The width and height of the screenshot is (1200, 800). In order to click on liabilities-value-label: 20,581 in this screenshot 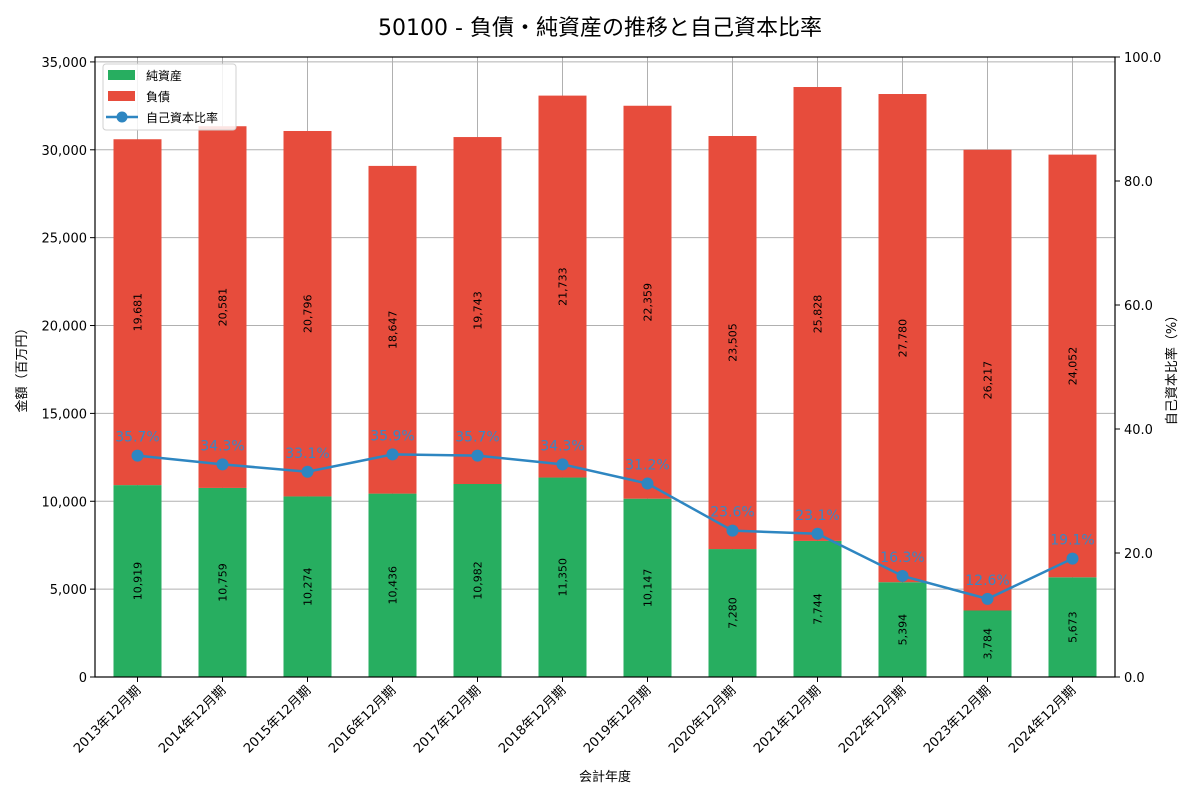, I will do `click(223, 307)`.